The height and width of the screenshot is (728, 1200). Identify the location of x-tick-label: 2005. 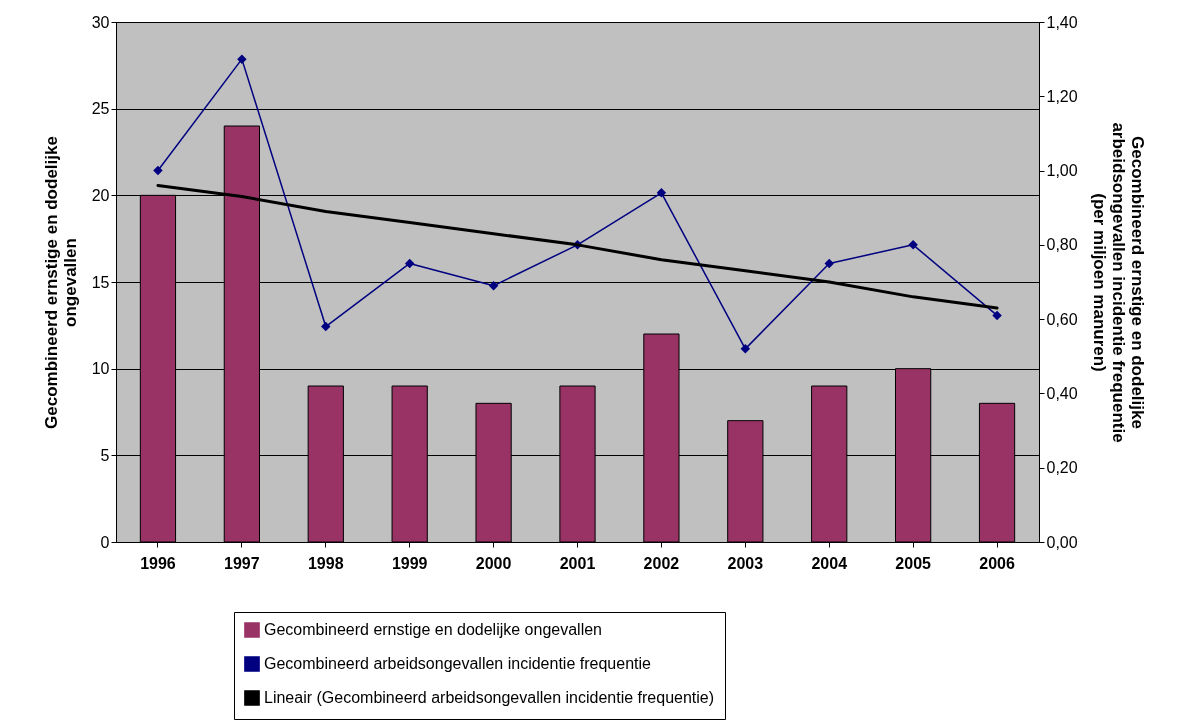
(913, 563).